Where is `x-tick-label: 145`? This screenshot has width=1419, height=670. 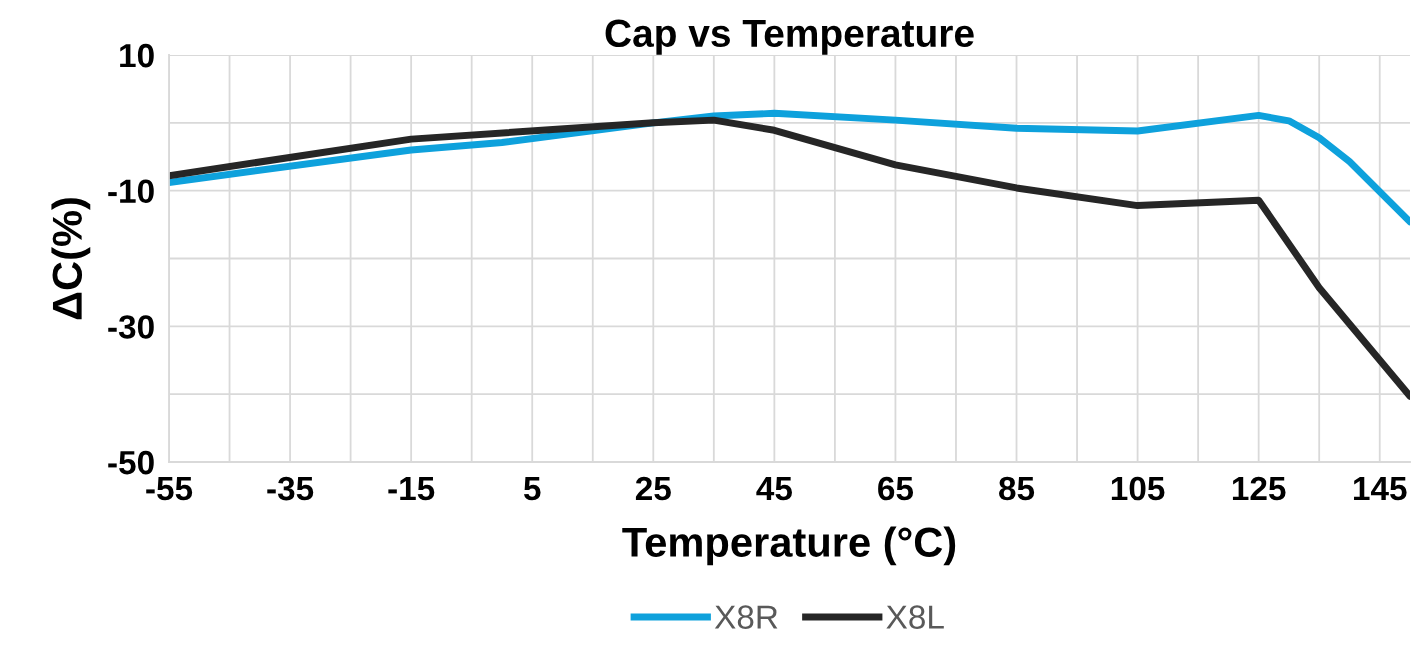 x-tick-label: 145 is located at coordinates (1380, 489).